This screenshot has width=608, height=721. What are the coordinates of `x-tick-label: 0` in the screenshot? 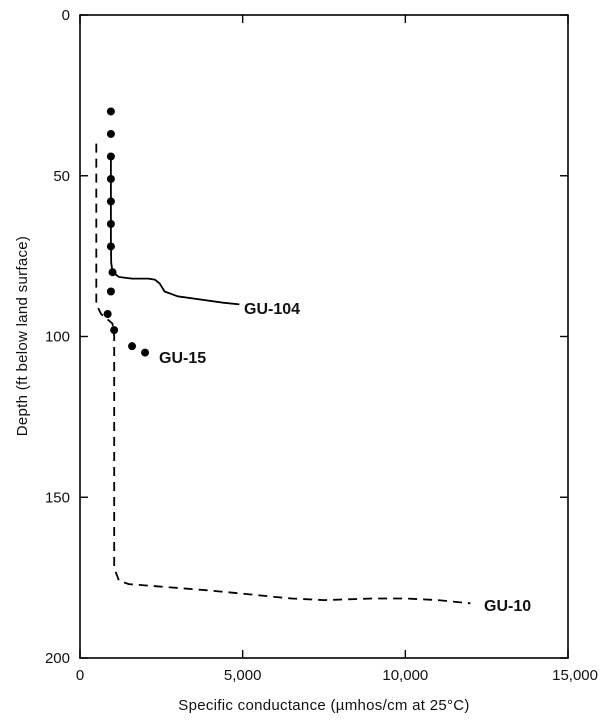 It's located at (80, 675).